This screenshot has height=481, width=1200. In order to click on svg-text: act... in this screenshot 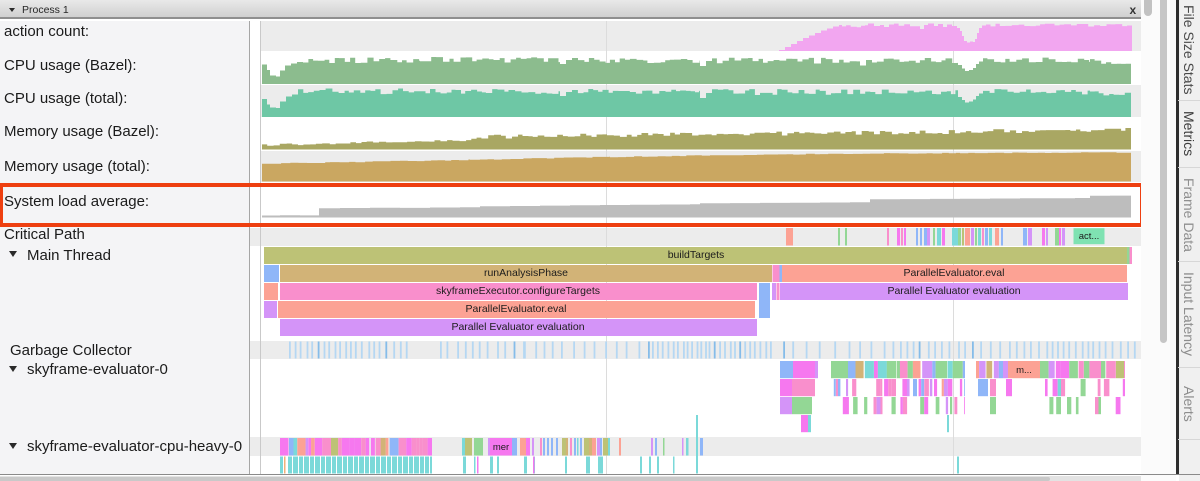, I will do `click(1089, 236)`.